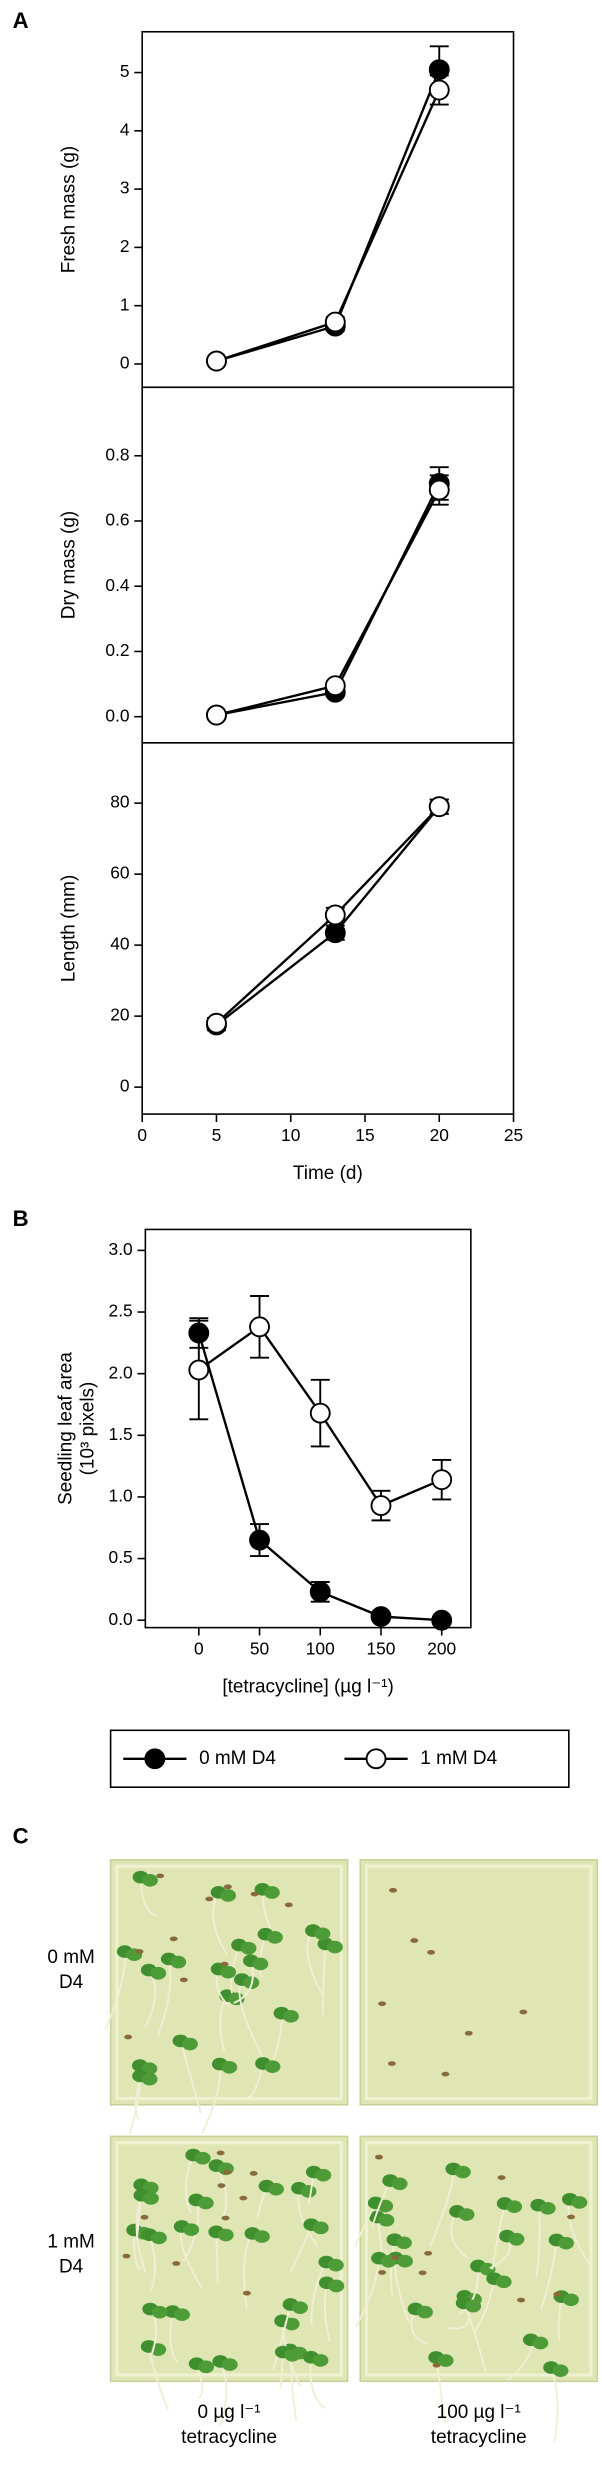 This screenshot has width=602, height=2481. I want to click on y-tick-label: 1.5, so click(121, 1434).